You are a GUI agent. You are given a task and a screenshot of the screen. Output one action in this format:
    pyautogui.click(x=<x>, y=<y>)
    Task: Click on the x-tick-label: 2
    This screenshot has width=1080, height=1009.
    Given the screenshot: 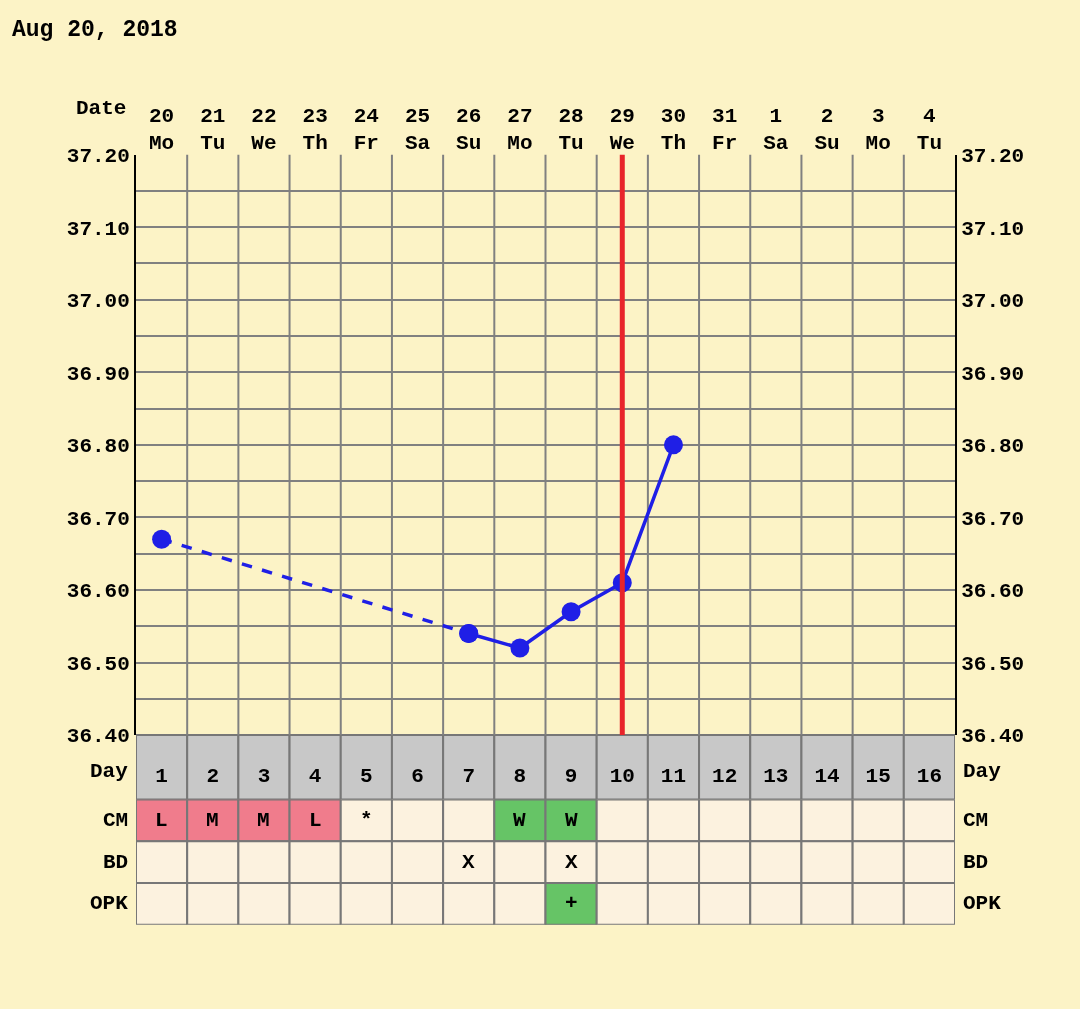 What is the action you would take?
    pyautogui.click(x=213, y=777)
    